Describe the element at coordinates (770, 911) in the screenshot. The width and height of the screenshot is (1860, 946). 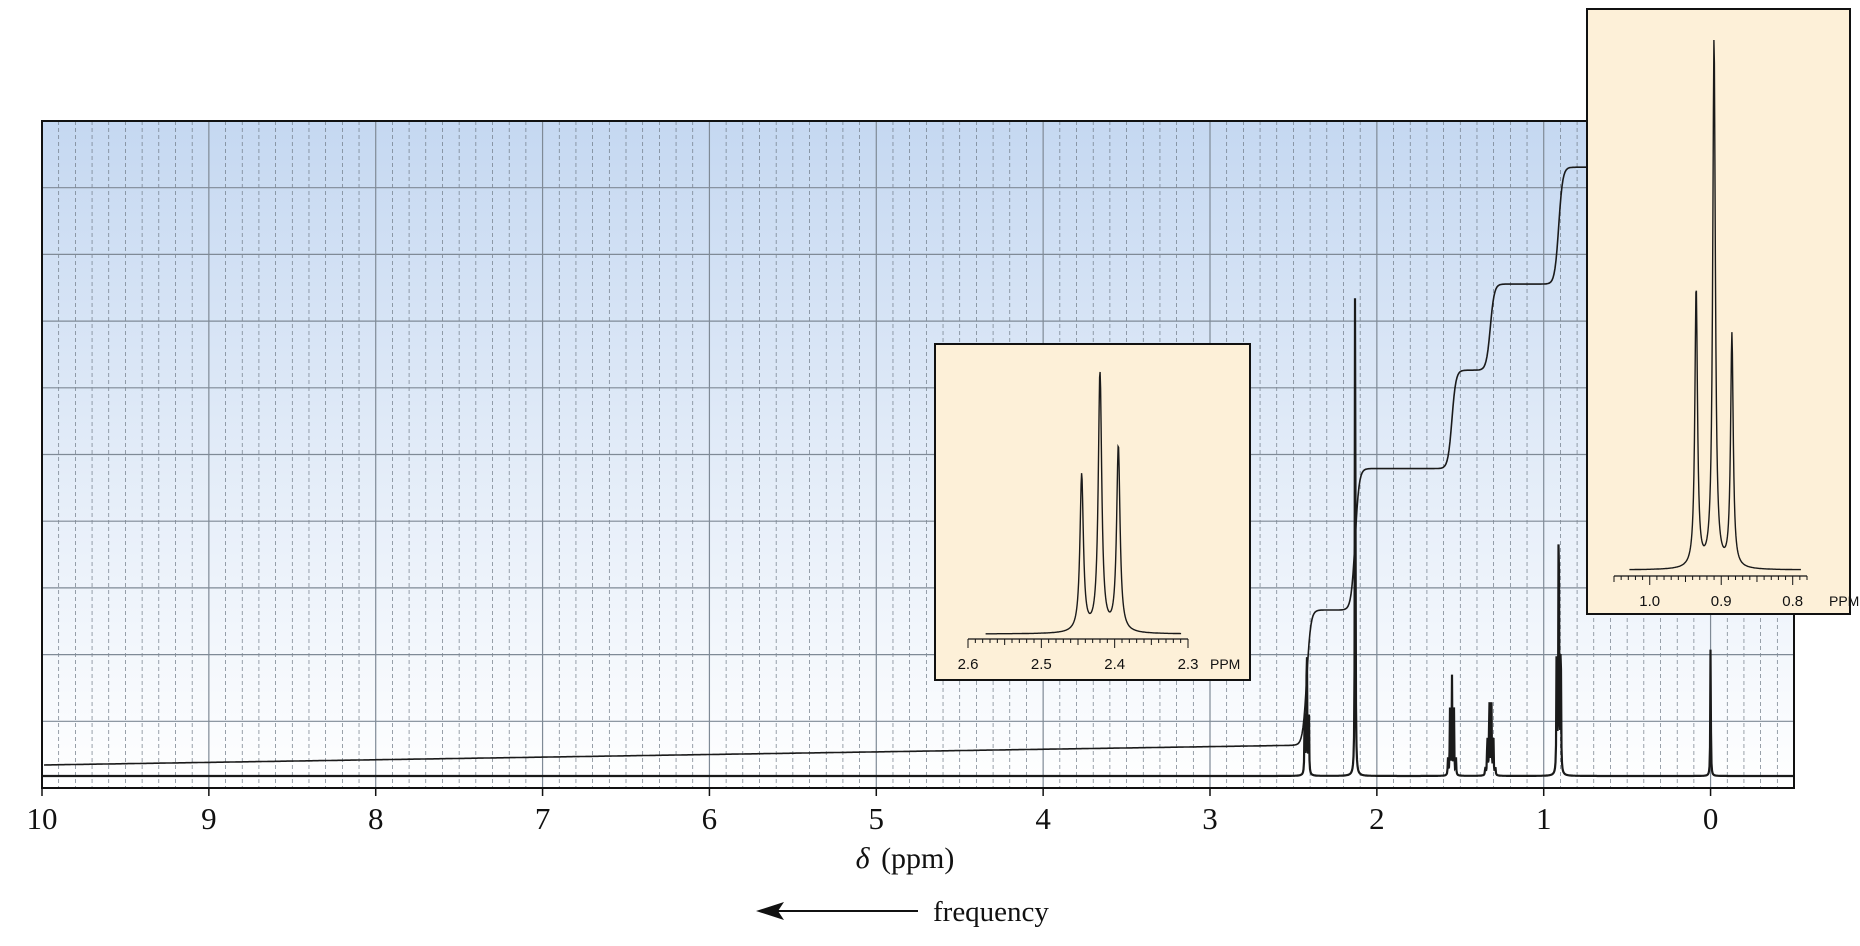
I see `arrow-head` at that location.